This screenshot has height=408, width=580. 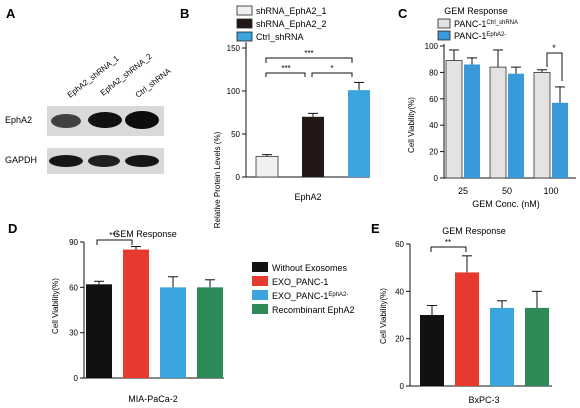 I want to click on sig-label-b-3: *, so click(x=331, y=68).